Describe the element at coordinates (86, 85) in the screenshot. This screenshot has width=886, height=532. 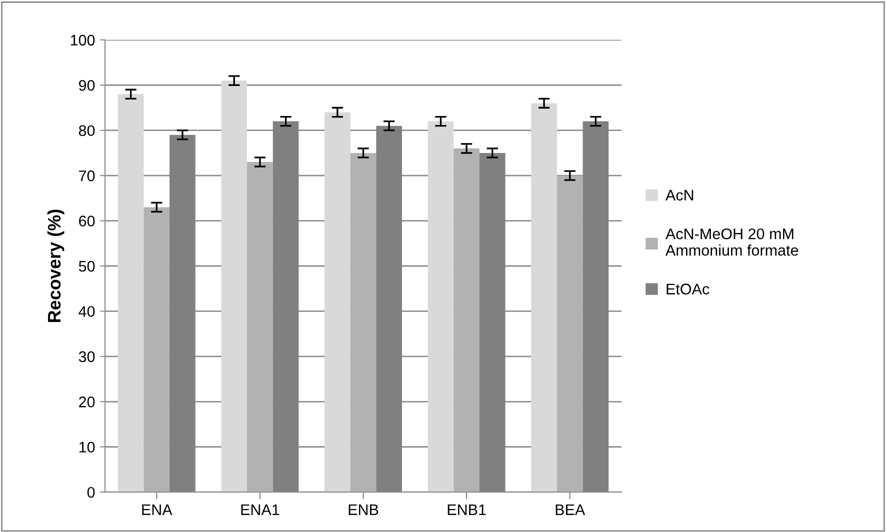
I see `y-tick-label: 90` at that location.